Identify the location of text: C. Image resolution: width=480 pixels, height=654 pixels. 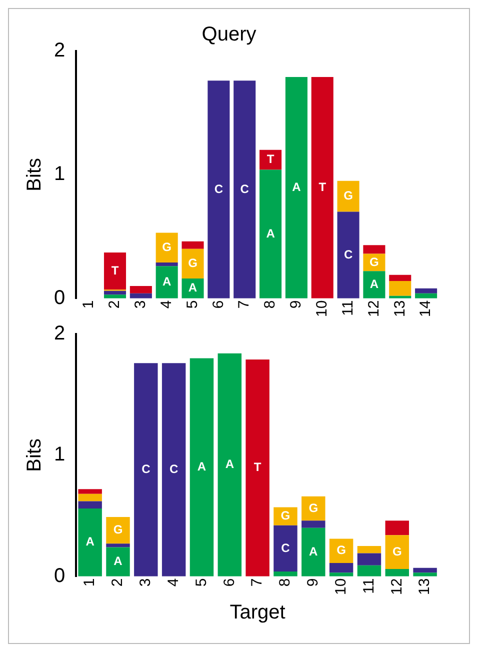
(244, 189).